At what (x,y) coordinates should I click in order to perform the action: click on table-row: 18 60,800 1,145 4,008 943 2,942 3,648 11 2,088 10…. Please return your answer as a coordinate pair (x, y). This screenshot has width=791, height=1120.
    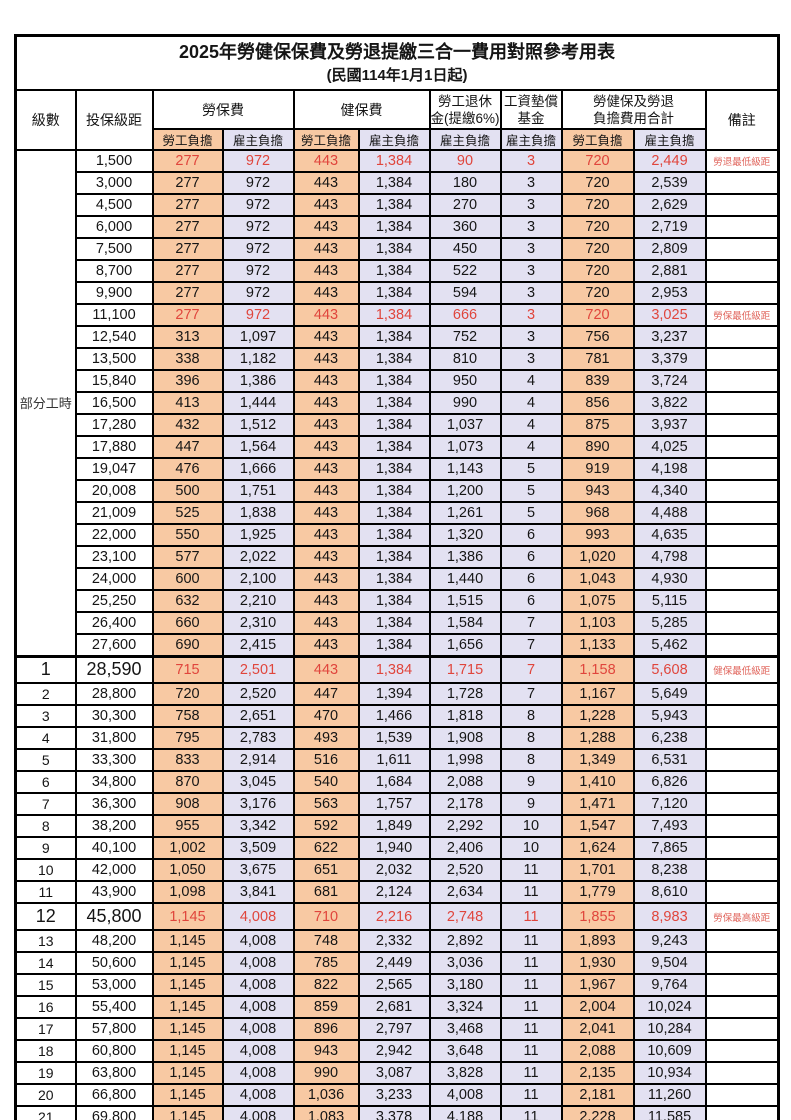
    Looking at the image, I should click on (397, 1051).